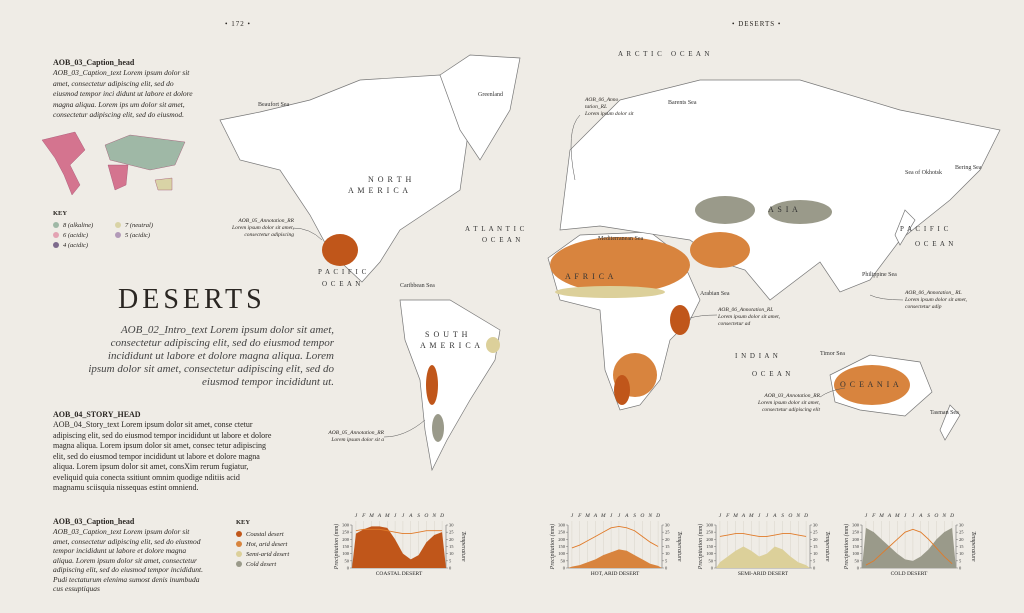 This screenshot has height=613, width=1024. Describe the element at coordinates (564, 568) in the screenshot. I see `y-tick-label: 0` at that location.